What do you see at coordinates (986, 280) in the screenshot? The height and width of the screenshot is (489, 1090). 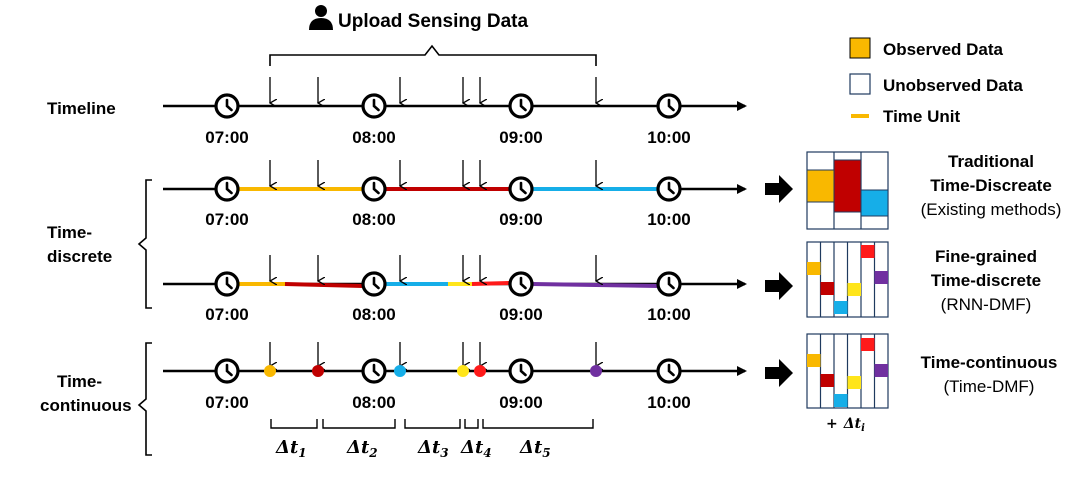 I see `method-fine-title-2: Time-discrete` at bounding box center [986, 280].